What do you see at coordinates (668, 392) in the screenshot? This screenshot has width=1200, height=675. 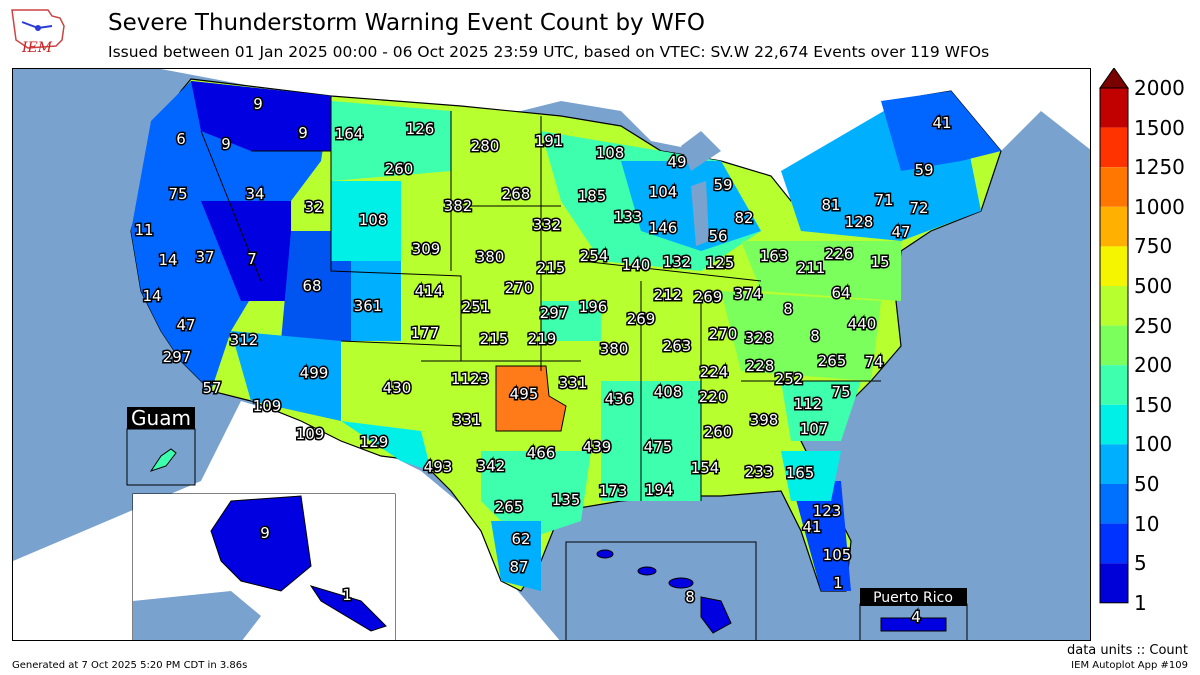 I see `wfo-count-label: 408` at bounding box center [668, 392].